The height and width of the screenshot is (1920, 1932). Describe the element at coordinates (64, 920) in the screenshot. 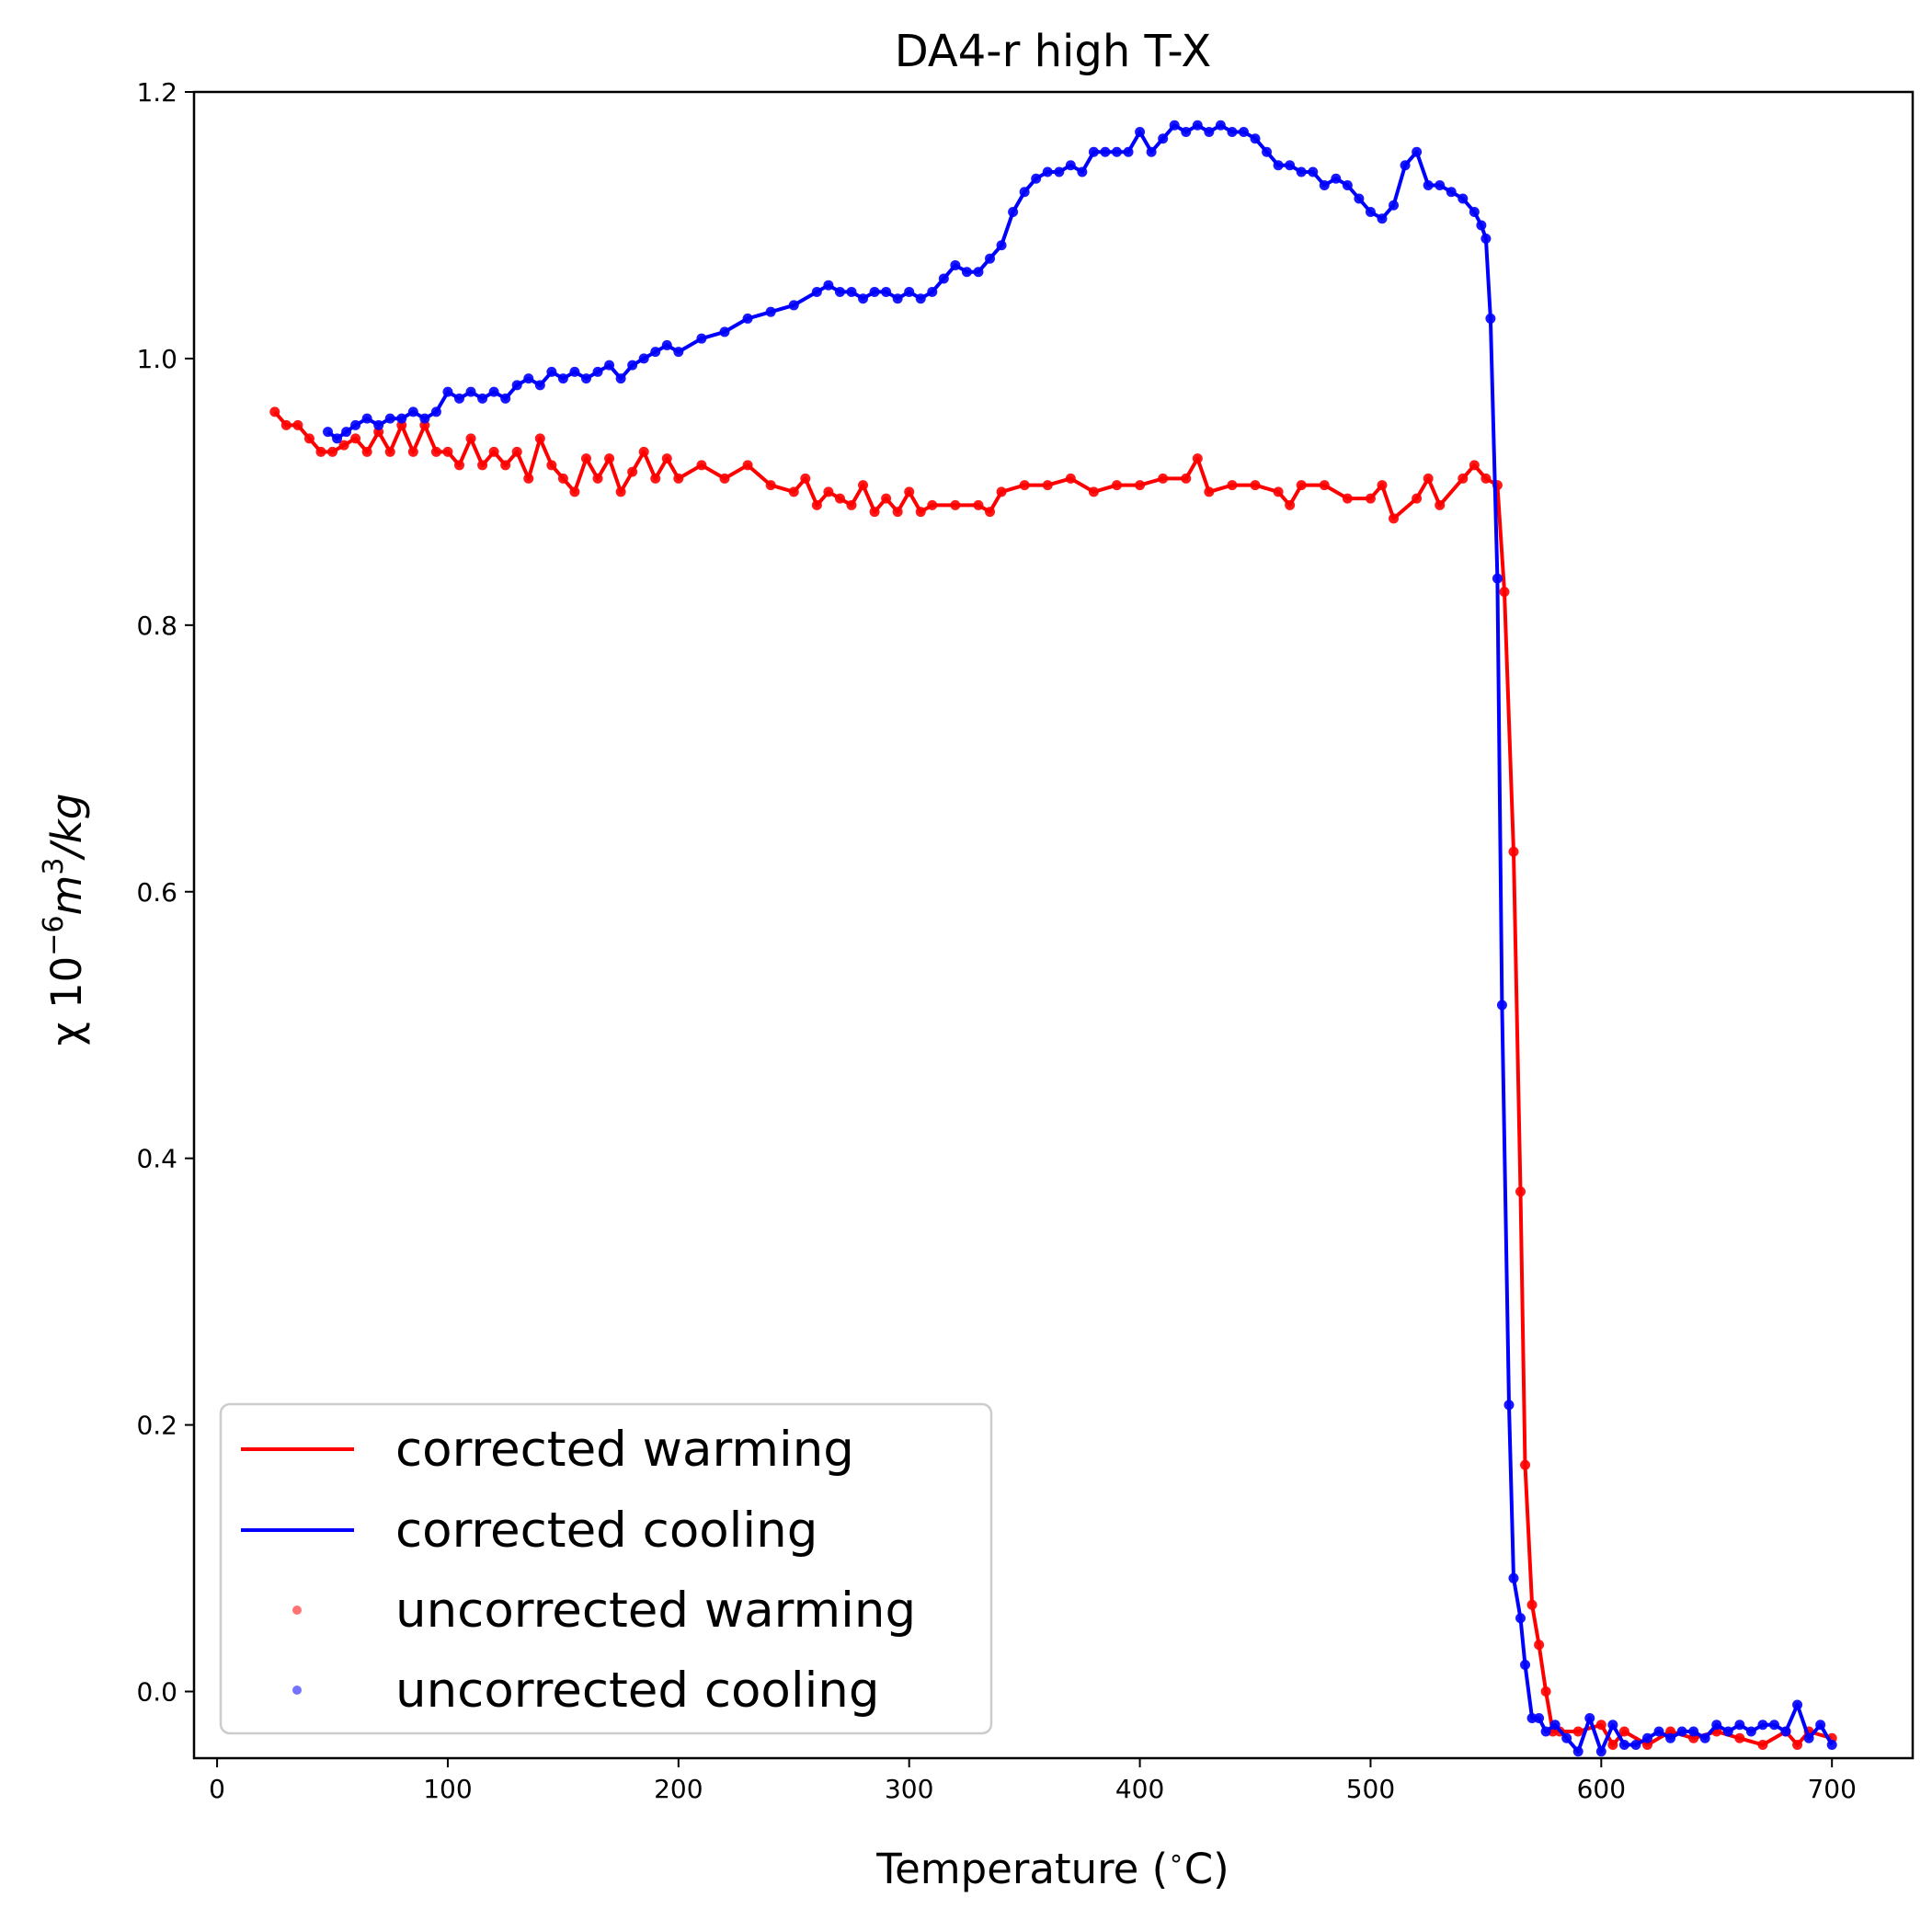

I see `y-axis-label: χ 10−6m3/kg` at that location.